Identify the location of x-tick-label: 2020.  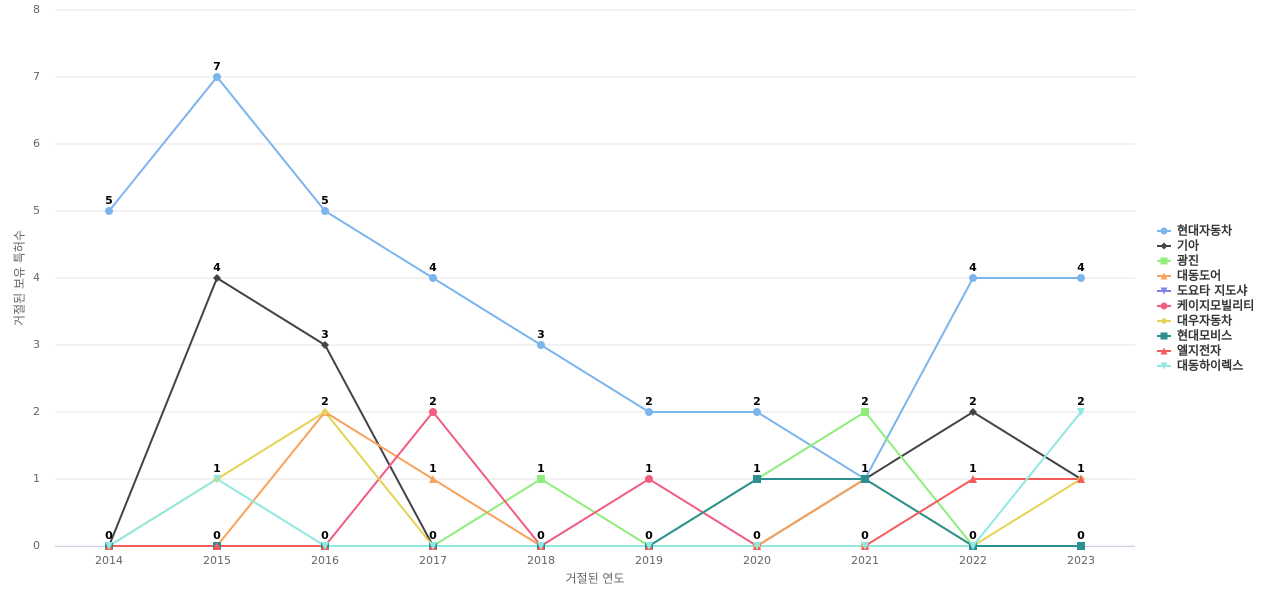
(757, 560).